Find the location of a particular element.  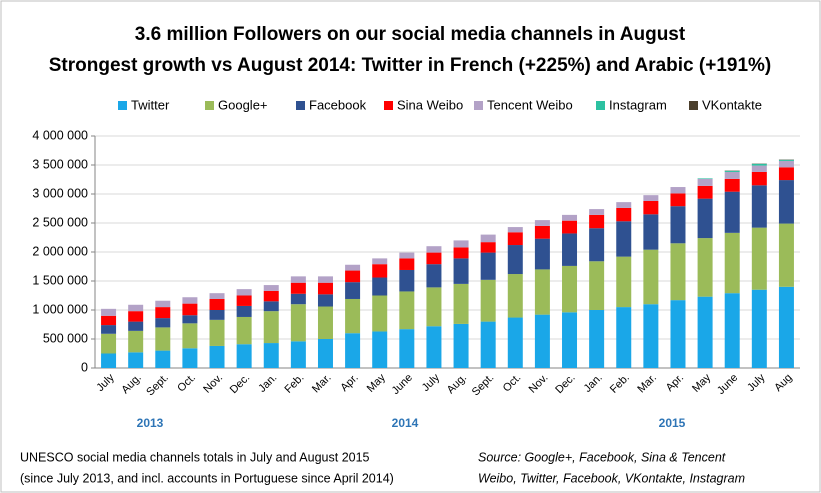

y-tick-label: 4 000 000 is located at coordinates (60, 135).